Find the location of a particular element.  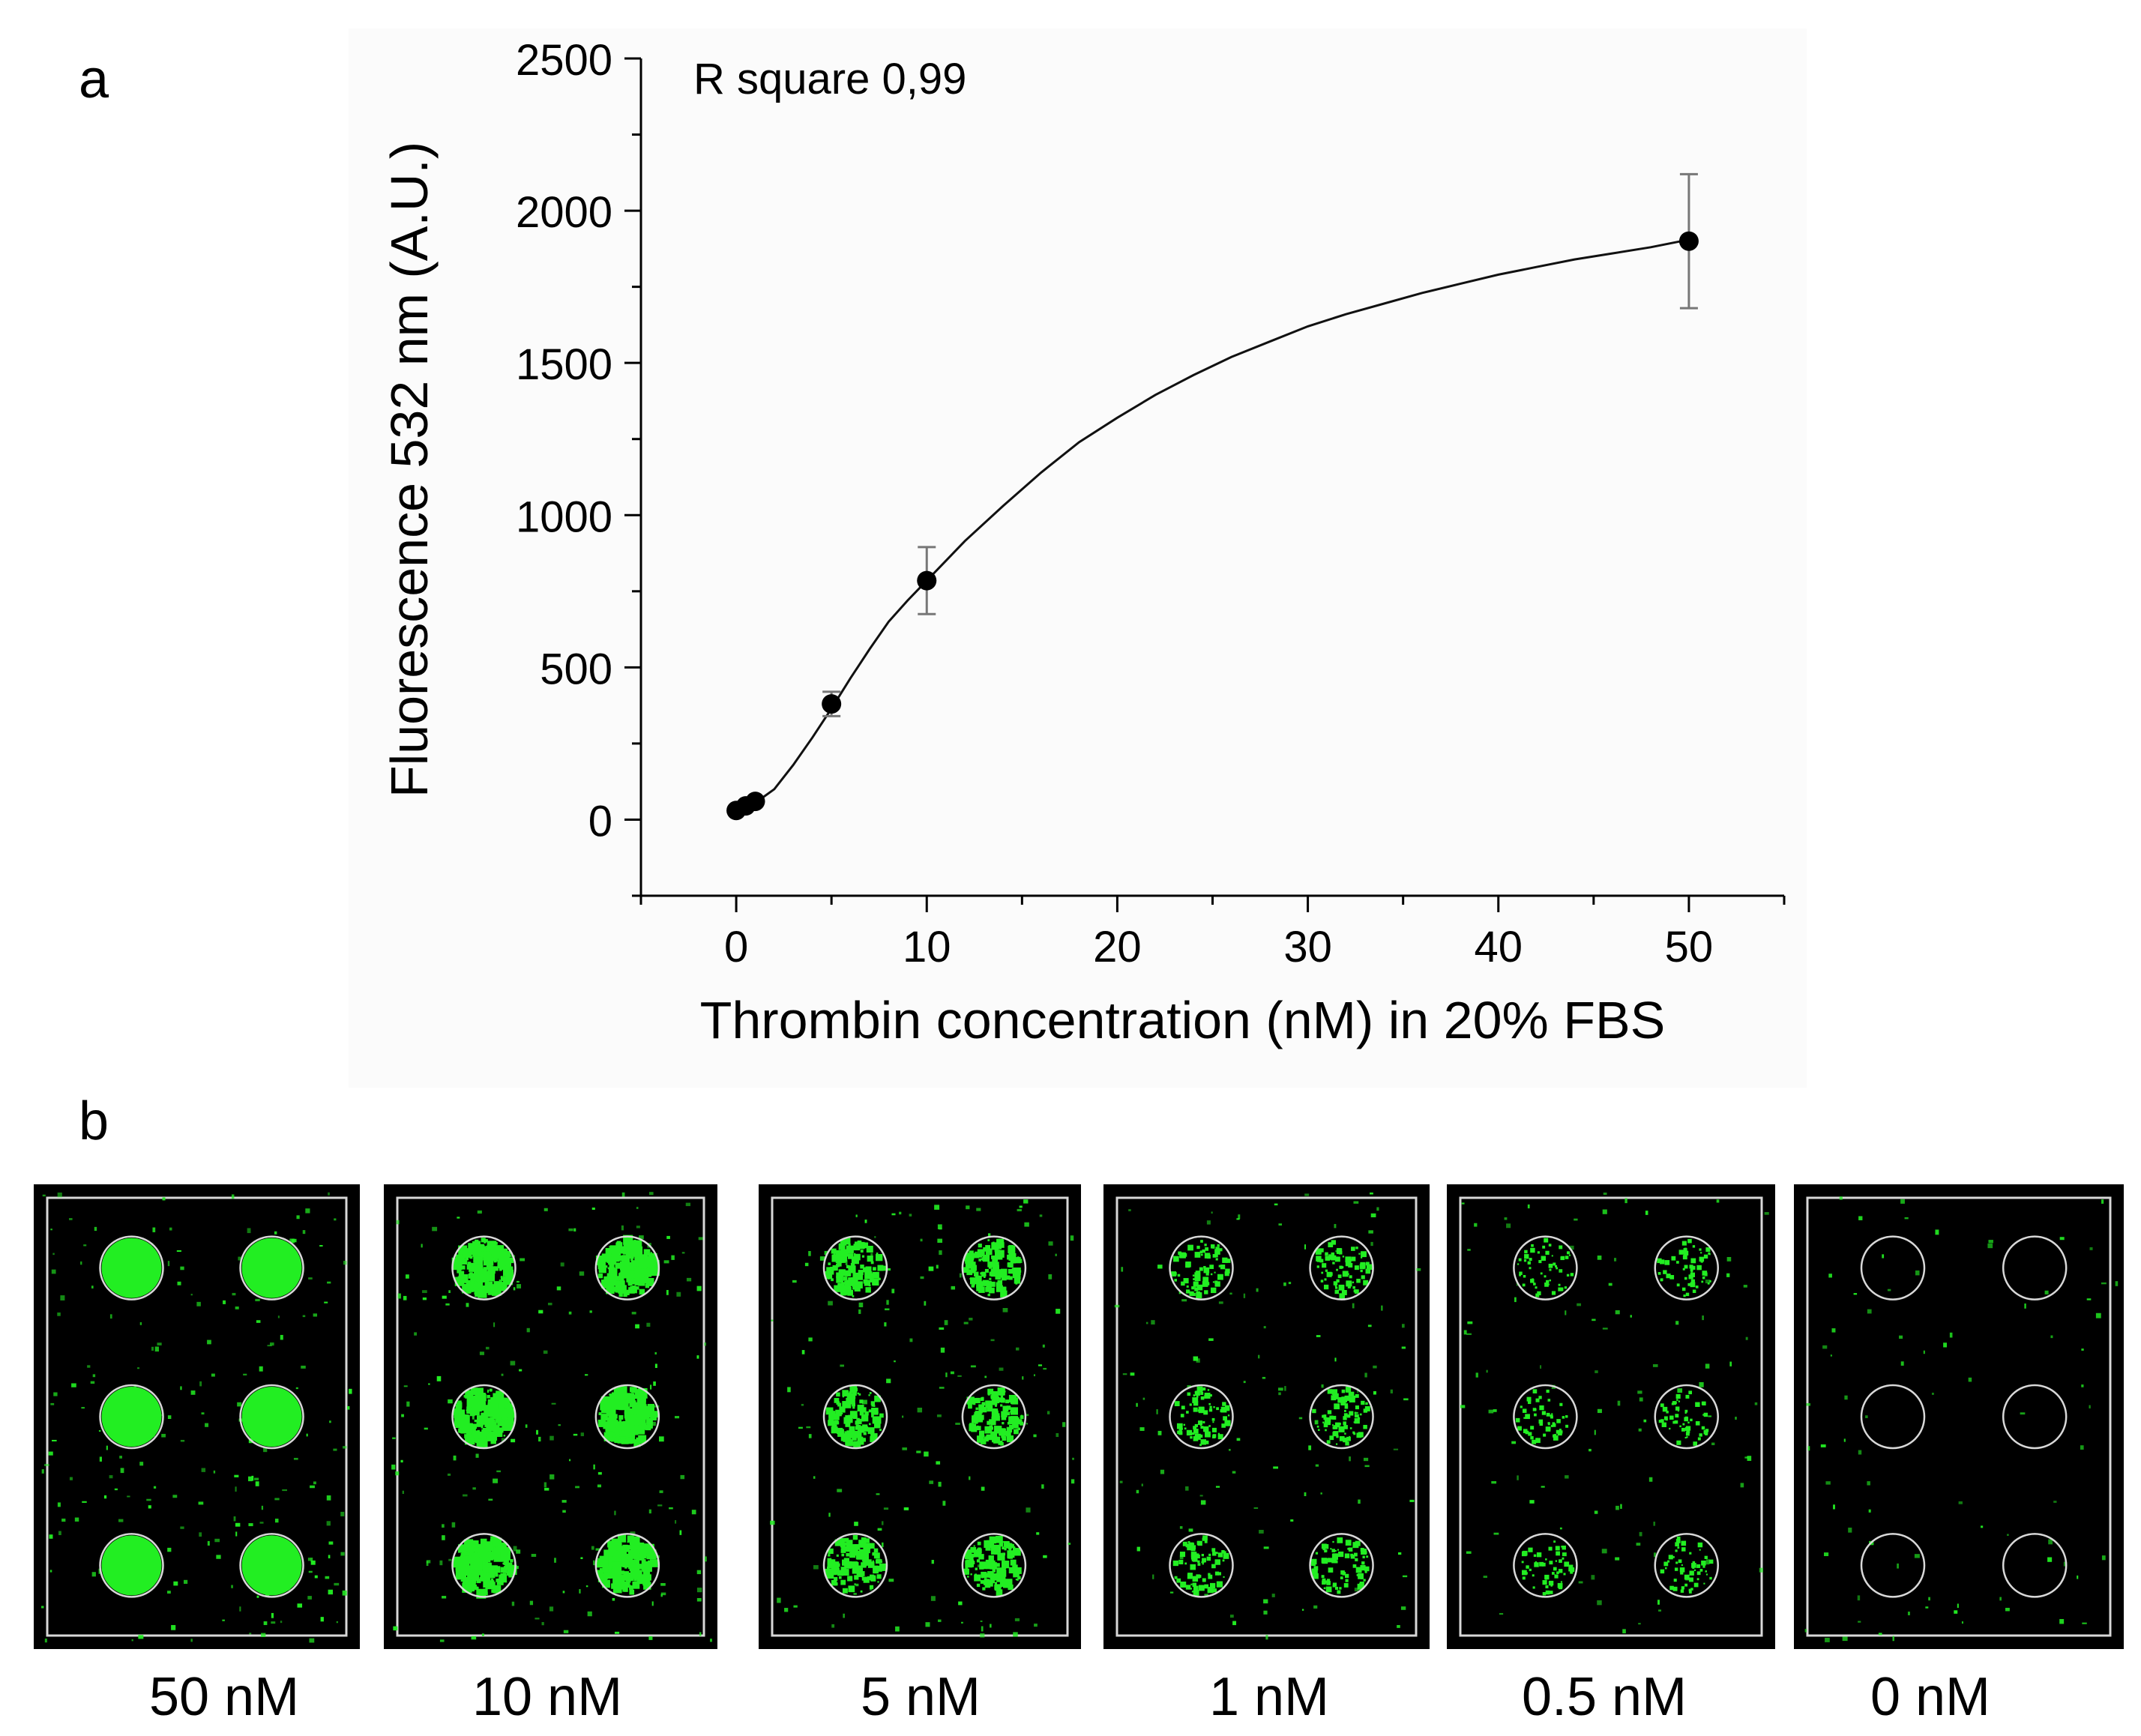

spot-panel-5nm is located at coordinates (920, 1416).